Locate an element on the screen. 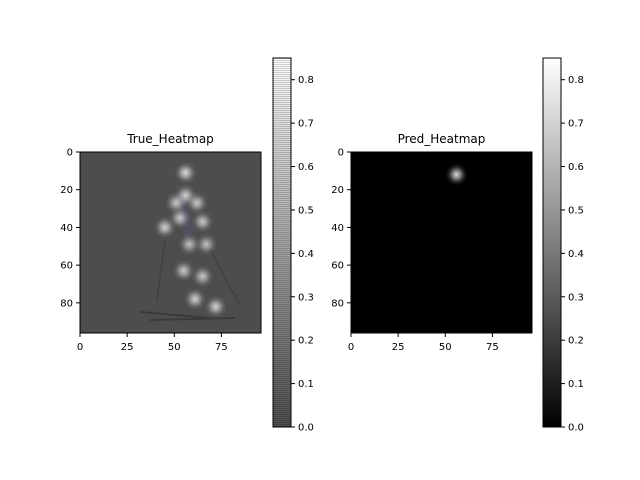 The height and width of the screenshot is (480, 640). pred-heatmap-background is located at coordinates (441, 242).